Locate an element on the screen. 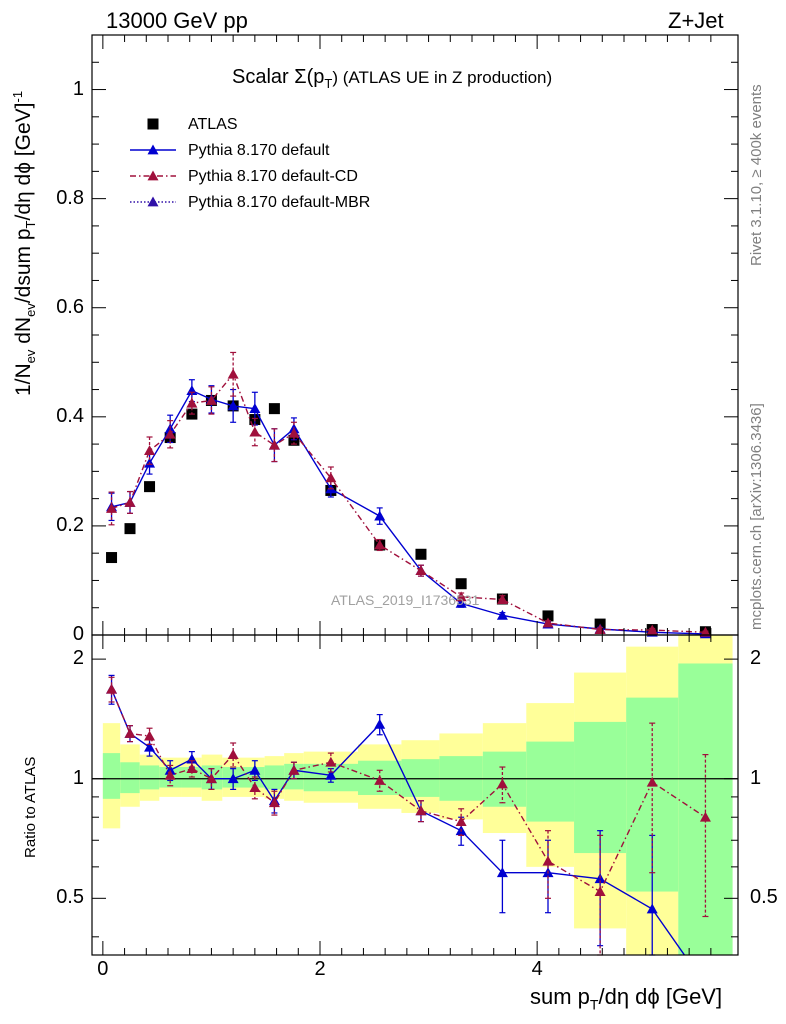  analysis-watermark: ATLAS_2019_I1736531 is located at coordinates (405, 600).